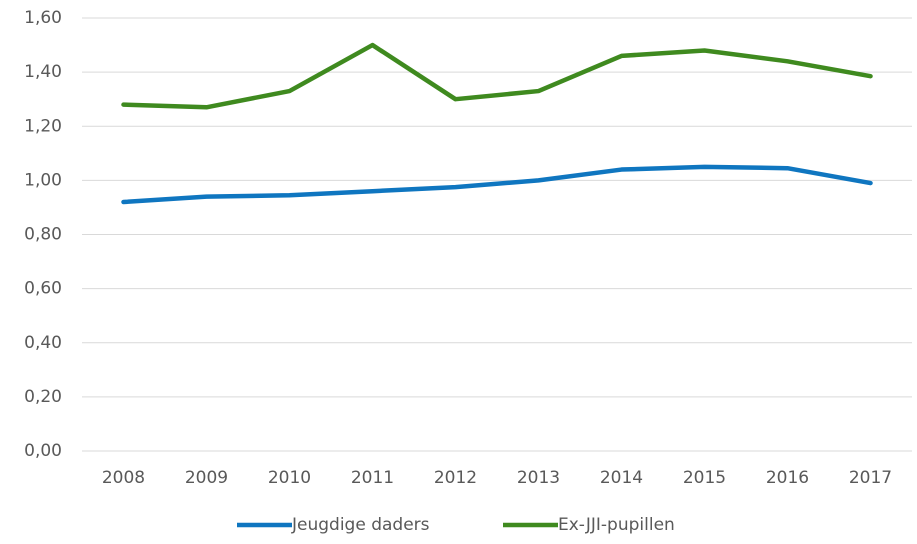 Image resolution: width=917 pixels, height=544 pixels. I want to click on x-tick-label: 2008, so click(123, 478).